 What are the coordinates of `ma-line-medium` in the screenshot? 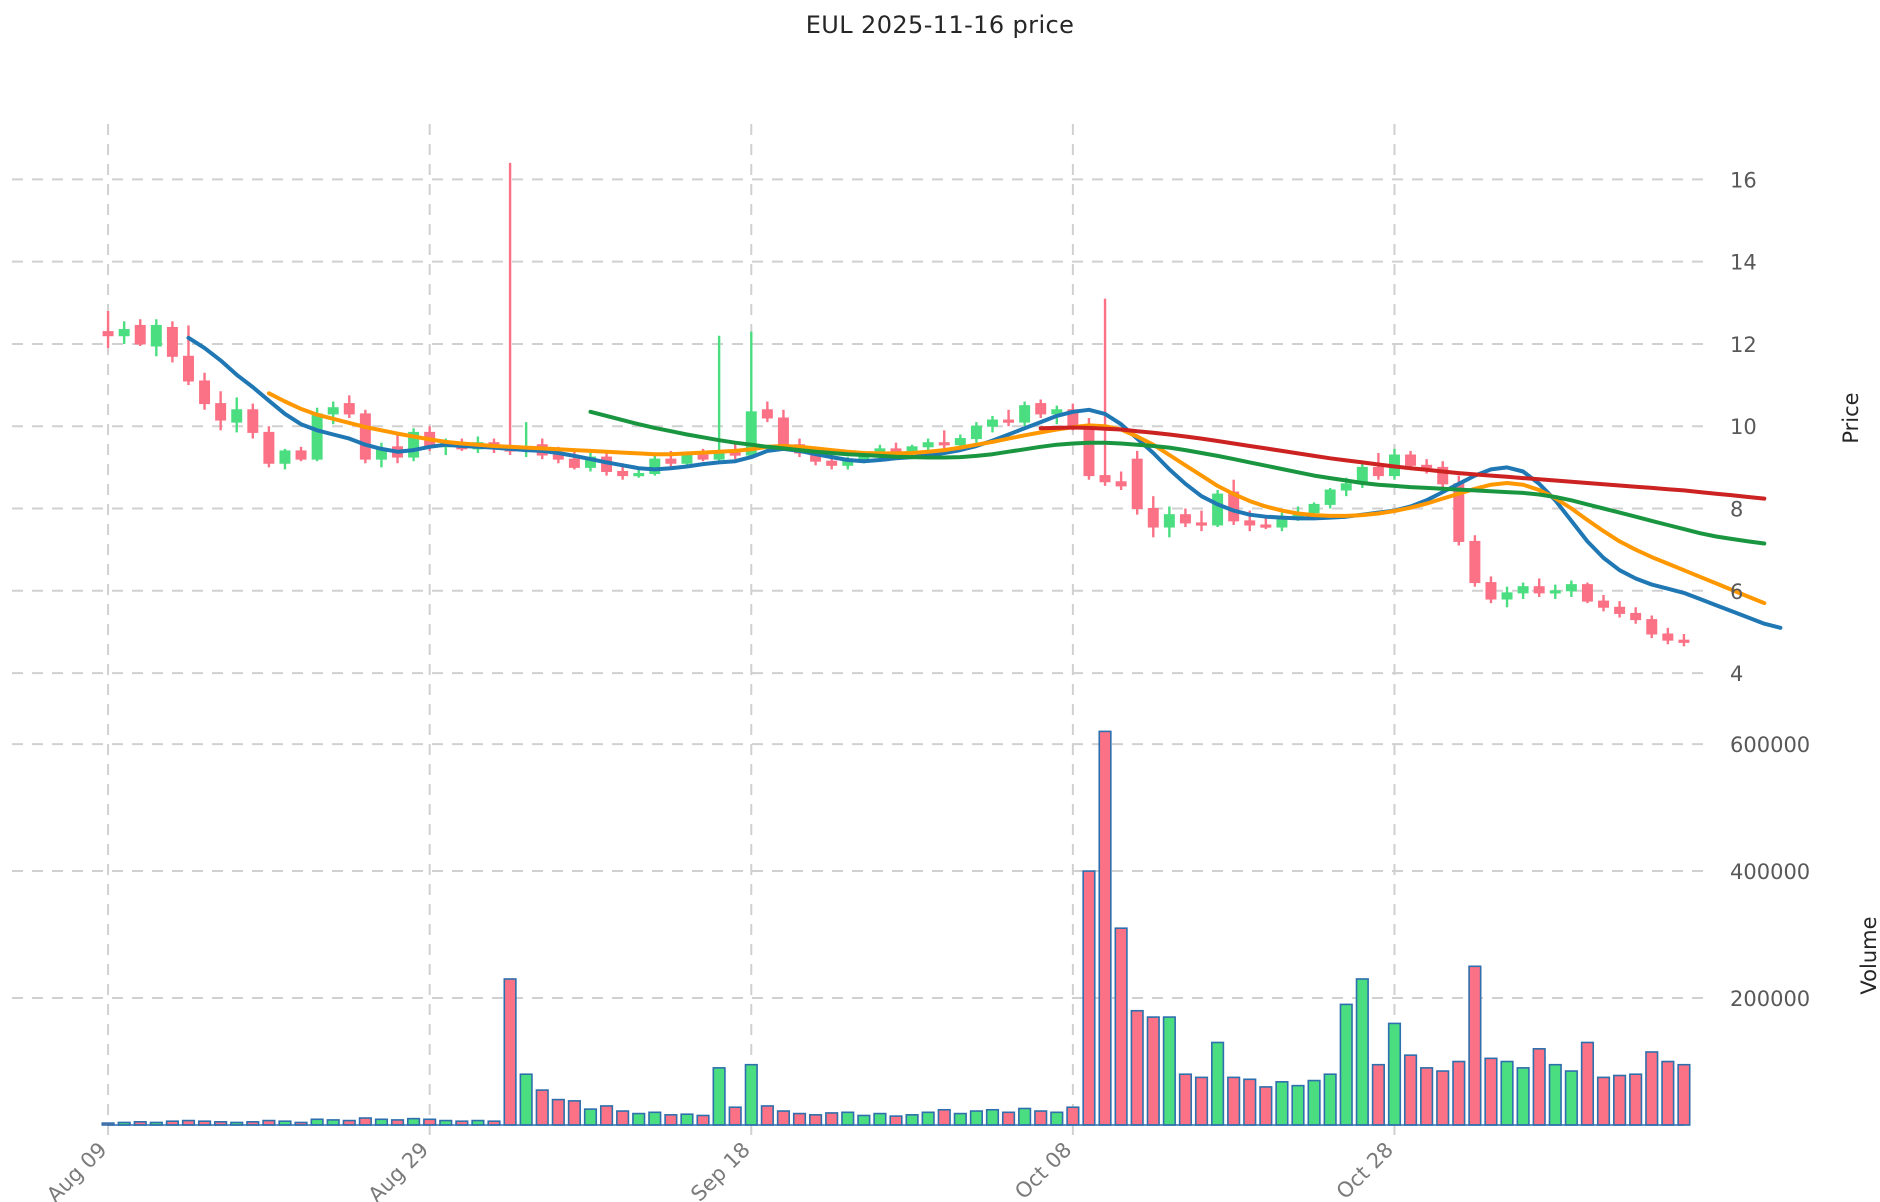 It's located at (1016, 498).